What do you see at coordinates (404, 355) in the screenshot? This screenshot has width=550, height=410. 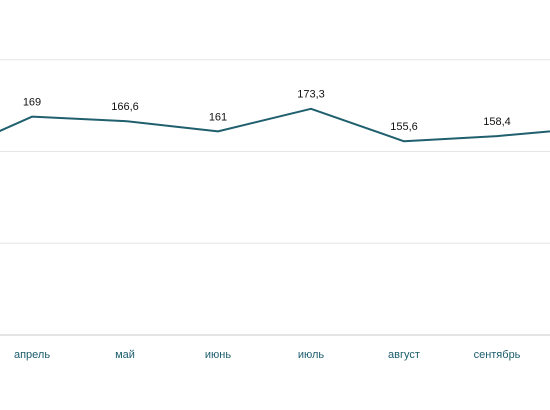 I see `x-tick-label: август` at bounding box center [404, 355].